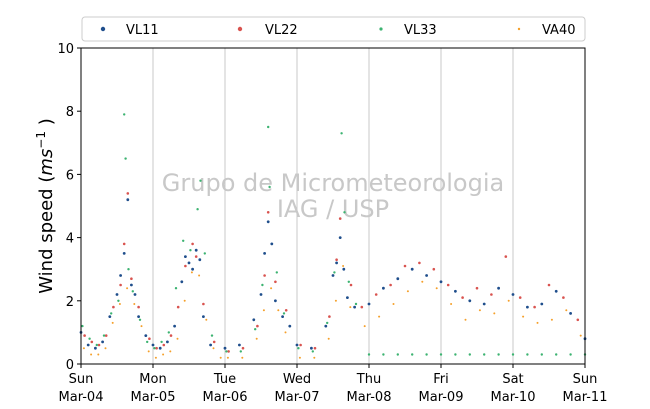  What do you see at coordinates (152, 379) in the screenshot?
I see `x-tick-label-day: Mon` at bounding box center [152, 379].